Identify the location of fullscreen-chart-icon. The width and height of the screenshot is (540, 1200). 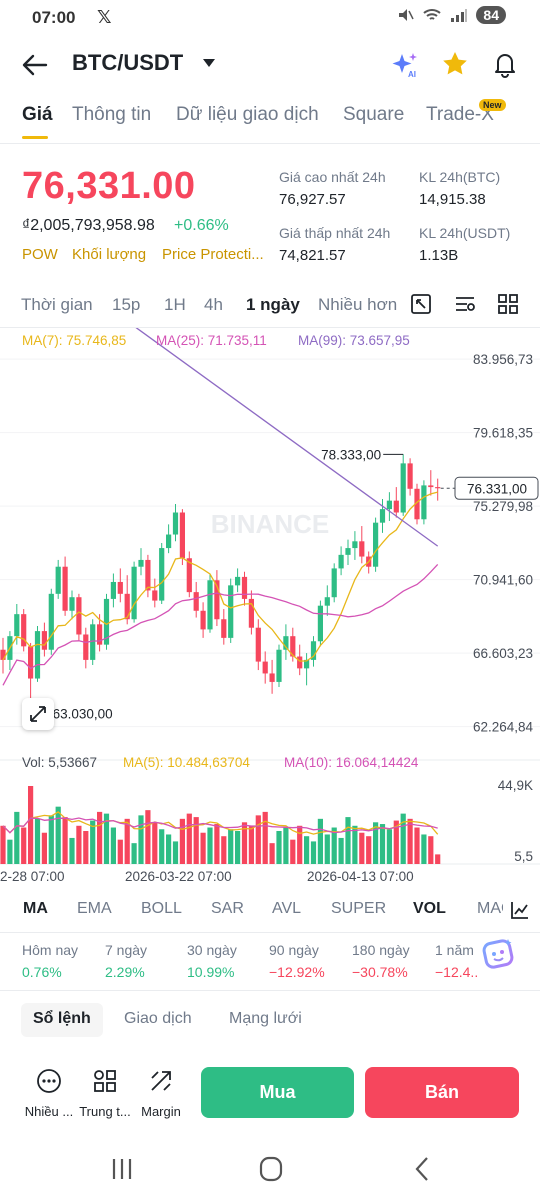
(421, 304).